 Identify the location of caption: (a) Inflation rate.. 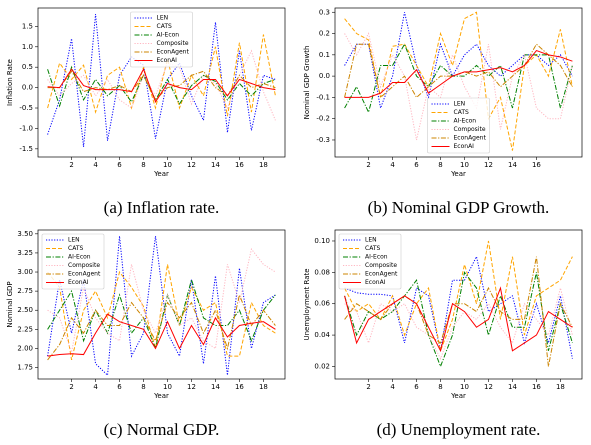
(162, 207).